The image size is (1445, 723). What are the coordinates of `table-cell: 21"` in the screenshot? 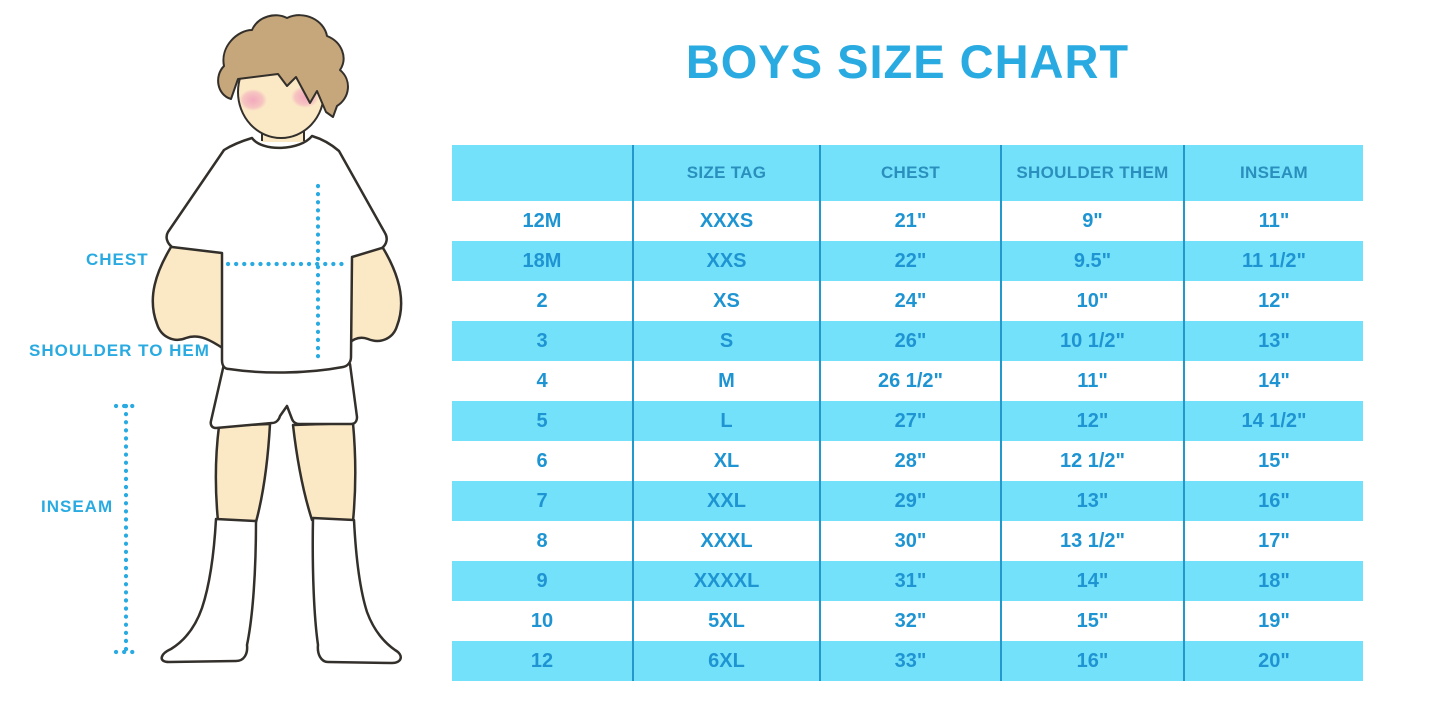 It's located at (910, 221).